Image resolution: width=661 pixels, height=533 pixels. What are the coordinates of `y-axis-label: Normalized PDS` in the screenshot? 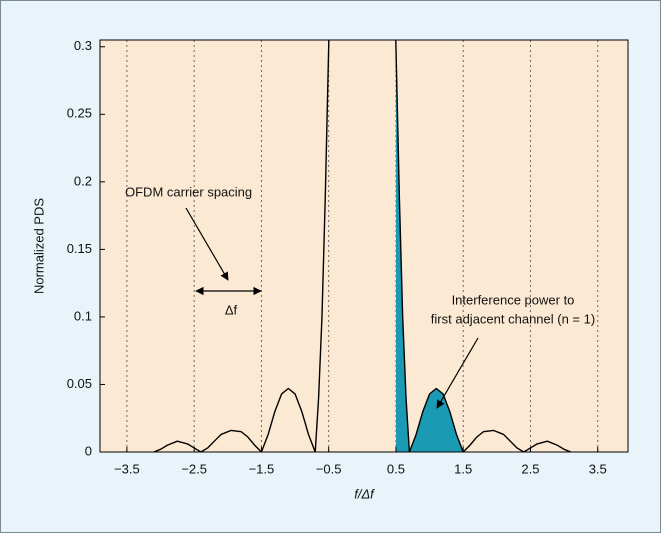 It's located at (38, 246).